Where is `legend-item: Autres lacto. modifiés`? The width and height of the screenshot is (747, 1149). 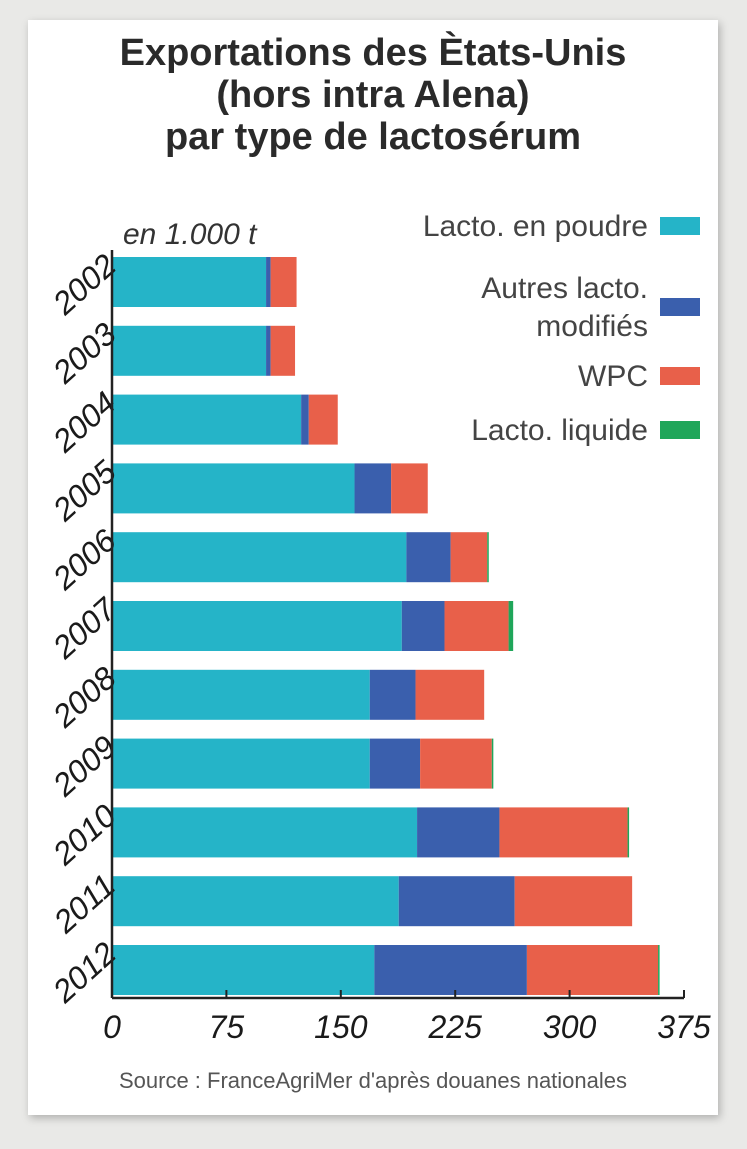 legend-item: Autres lacto. modifiés is located at coordinates (590, 307).